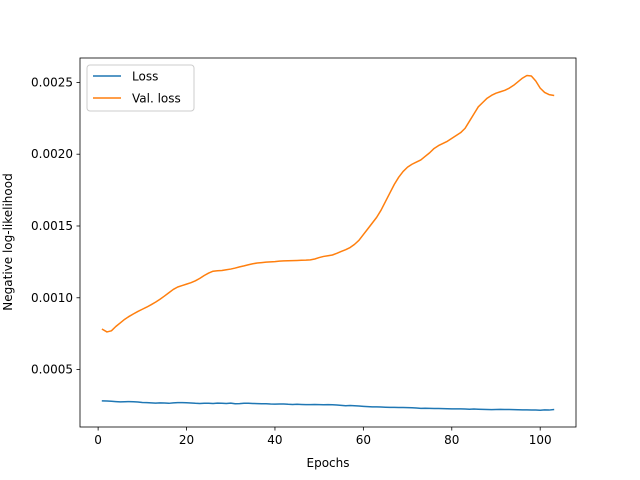 The width and height of the screenshot is (640, 480). What do you see at coordinates (274, 440) in the screenshot?
I see `x-tick-label: 40` at bounding box center [274, 440].